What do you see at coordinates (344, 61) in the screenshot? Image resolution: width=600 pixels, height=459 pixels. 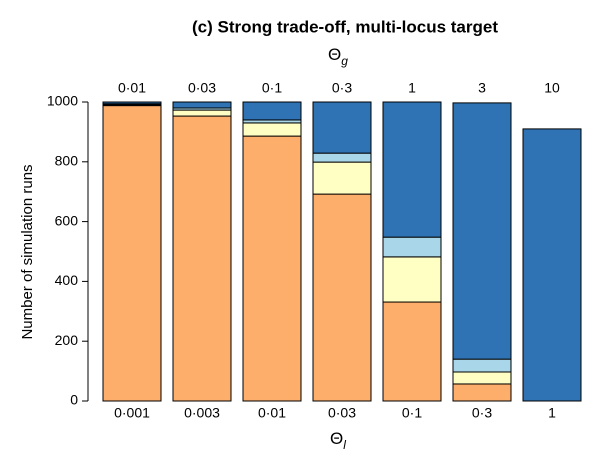 I see `subscript: g` at bounding box center [344, 61].